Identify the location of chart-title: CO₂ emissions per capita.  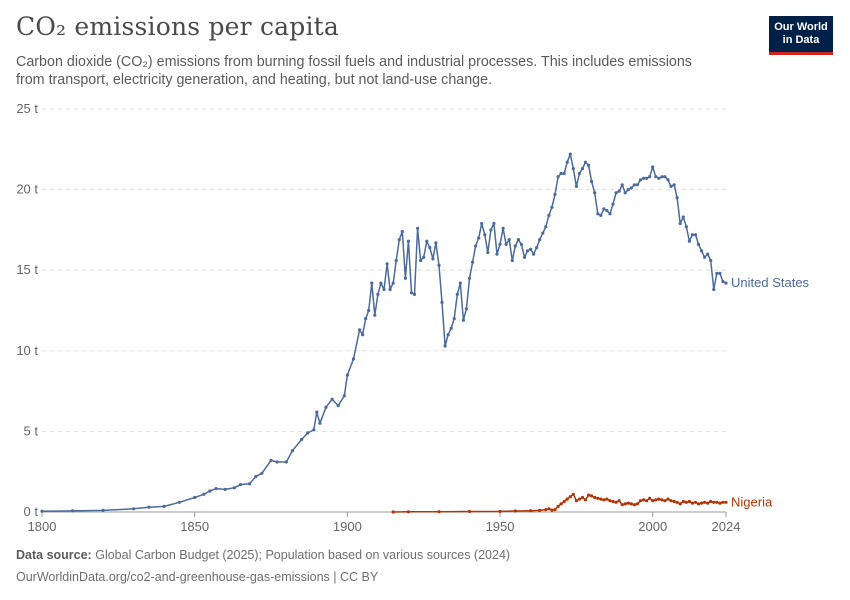
(178, 26).